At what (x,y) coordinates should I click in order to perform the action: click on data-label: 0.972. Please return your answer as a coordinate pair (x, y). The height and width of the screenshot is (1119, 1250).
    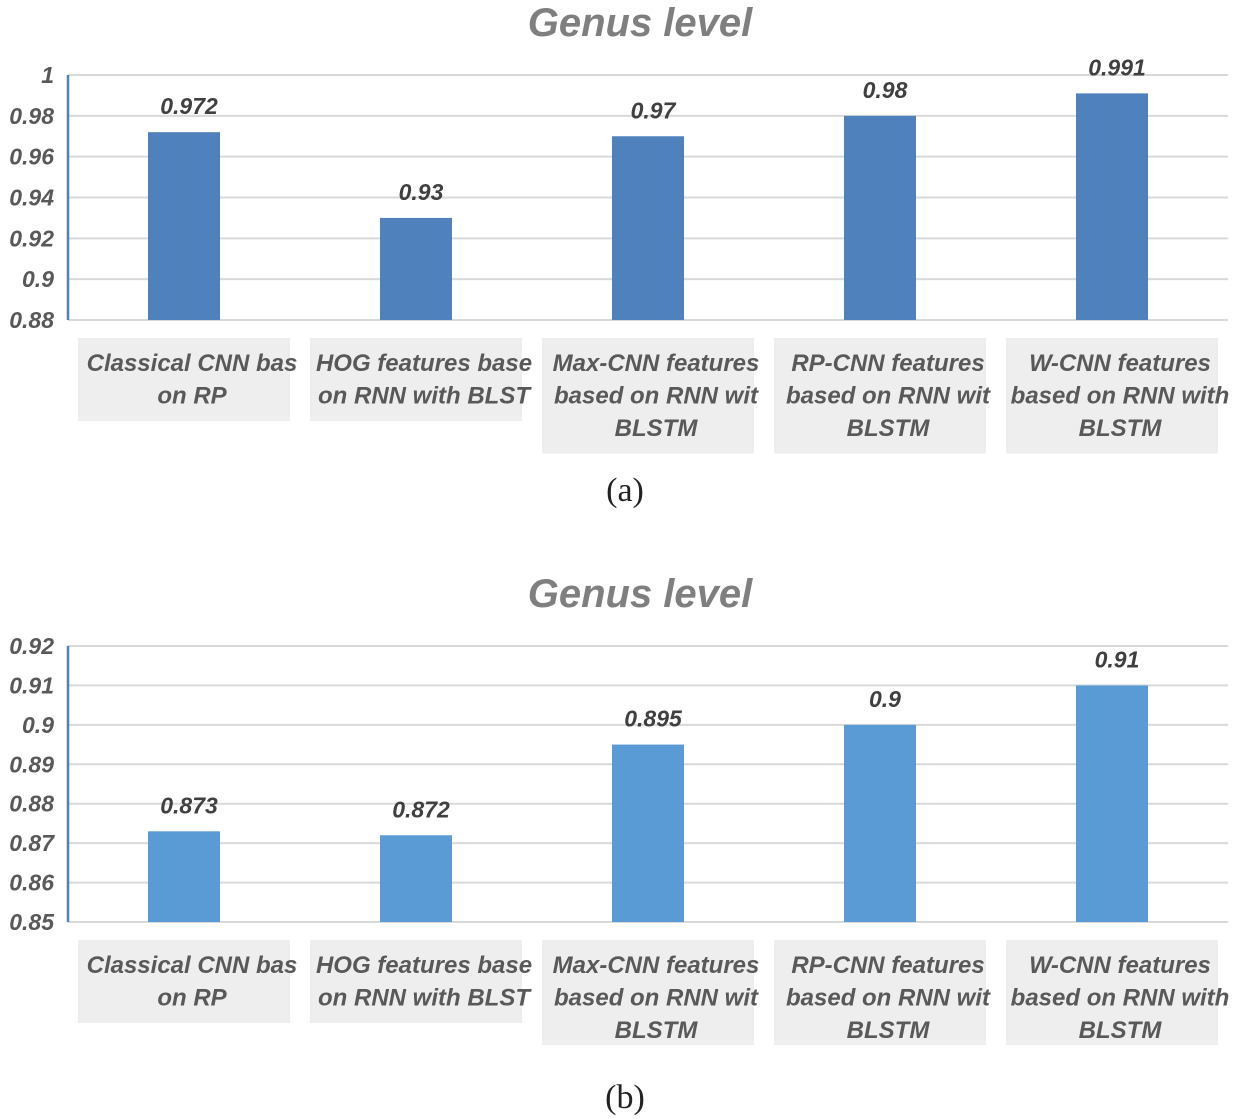
    Looking at the image, I should click on (189, 106).